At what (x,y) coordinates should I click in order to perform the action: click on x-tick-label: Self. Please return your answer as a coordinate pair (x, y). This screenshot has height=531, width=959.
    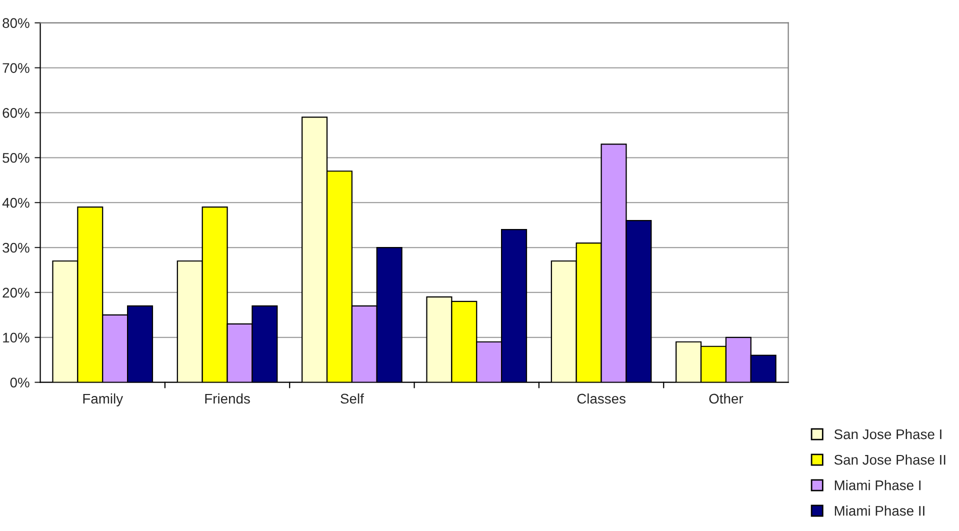
    Looking at the image, I should click on (352, 398).